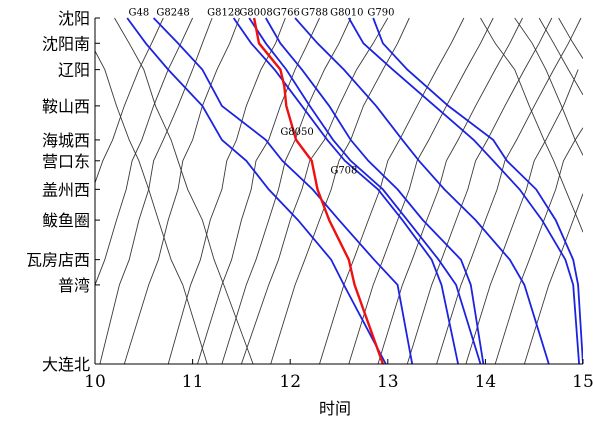  I want to click on train-annotation-label: G8128, so click(223, 12).